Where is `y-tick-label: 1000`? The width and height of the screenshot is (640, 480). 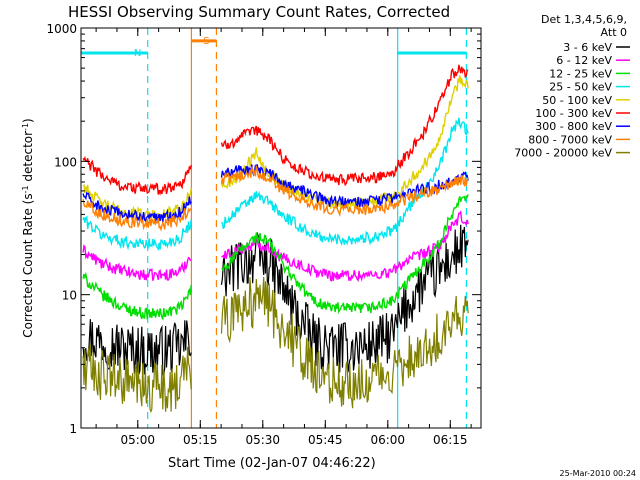 y-tick-label: 1000 is located at coordinates (61, 29).